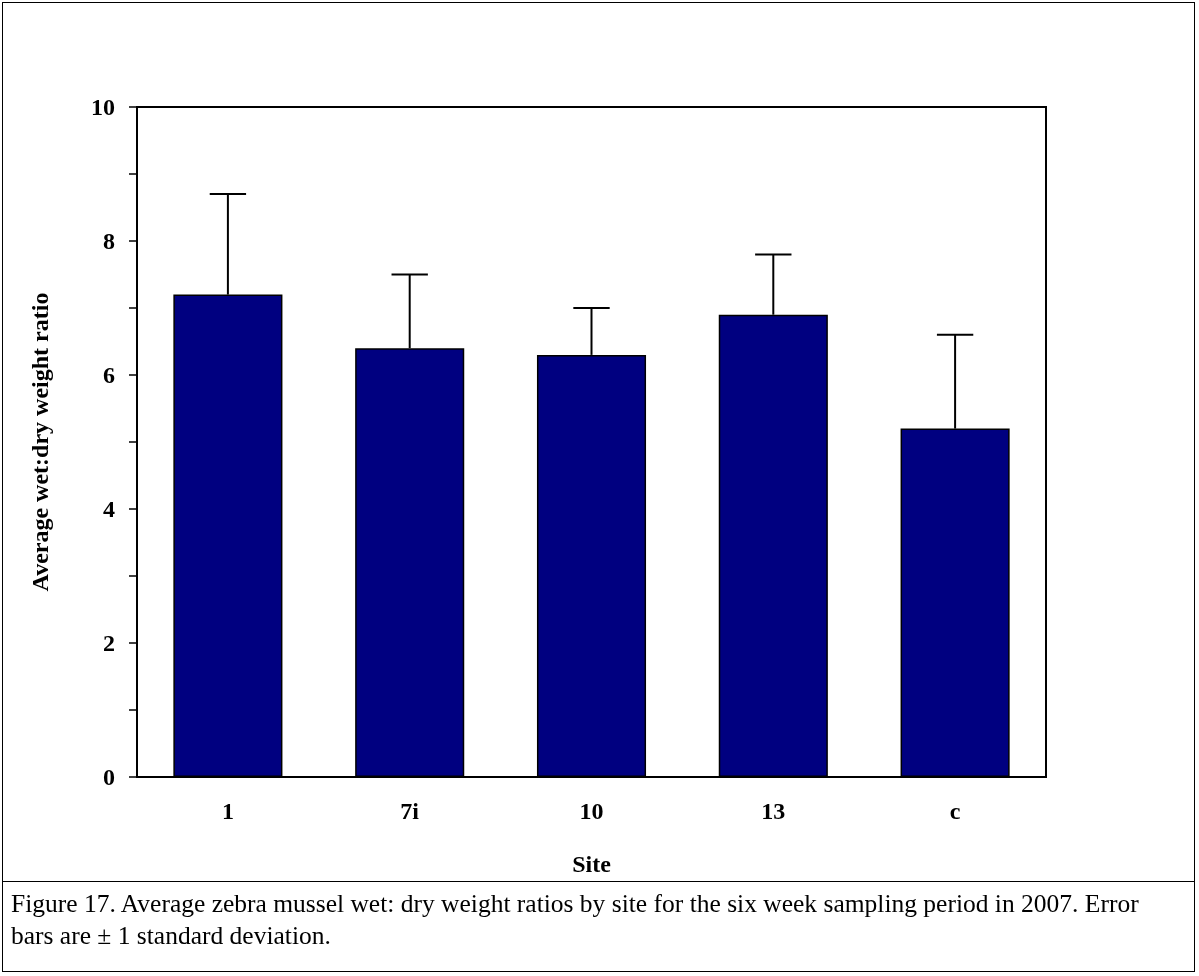 This screenshot has height=976, width=1199. Describe the element at coordinates (109, 777) in the screenshot. I see `y-tick-label: 0` at that location.